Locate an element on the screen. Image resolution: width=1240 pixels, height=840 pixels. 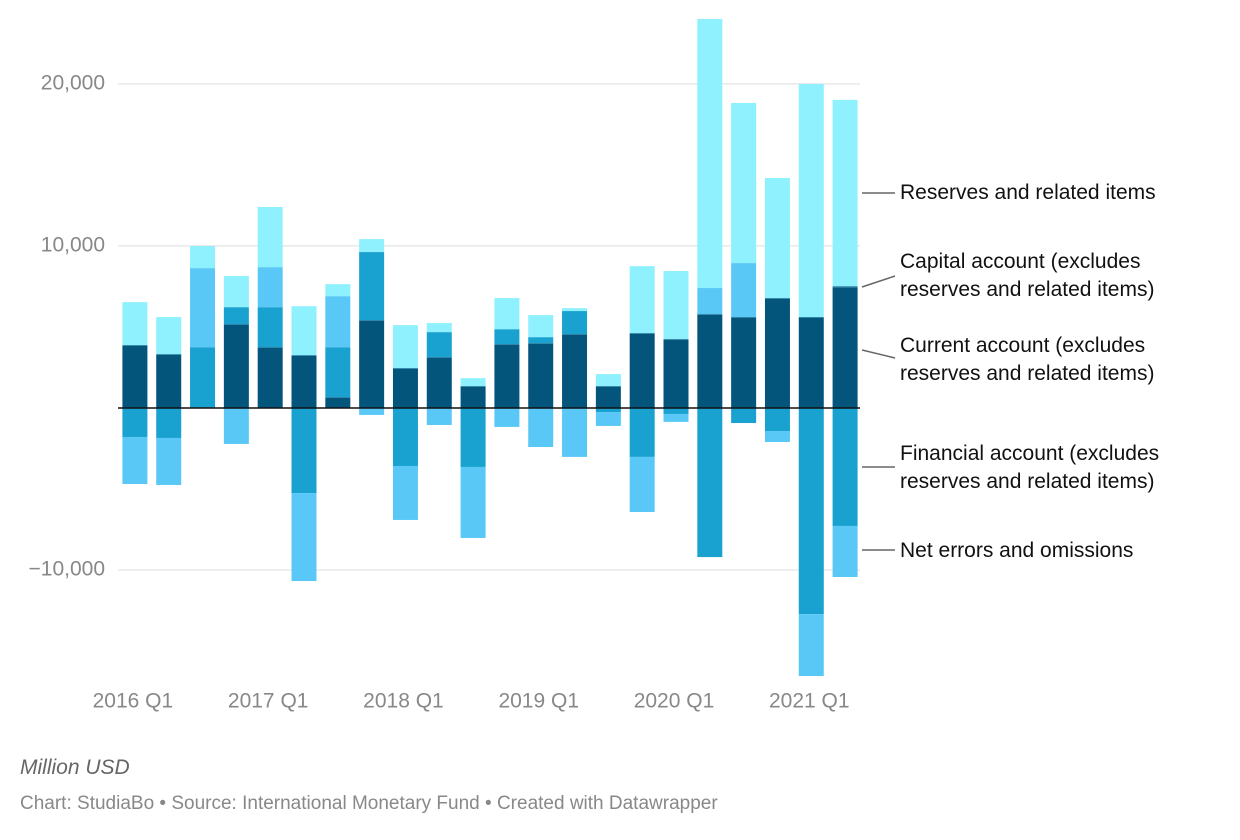
x-tick-label: 2021 Q1 is located at coordinates (809, 701).